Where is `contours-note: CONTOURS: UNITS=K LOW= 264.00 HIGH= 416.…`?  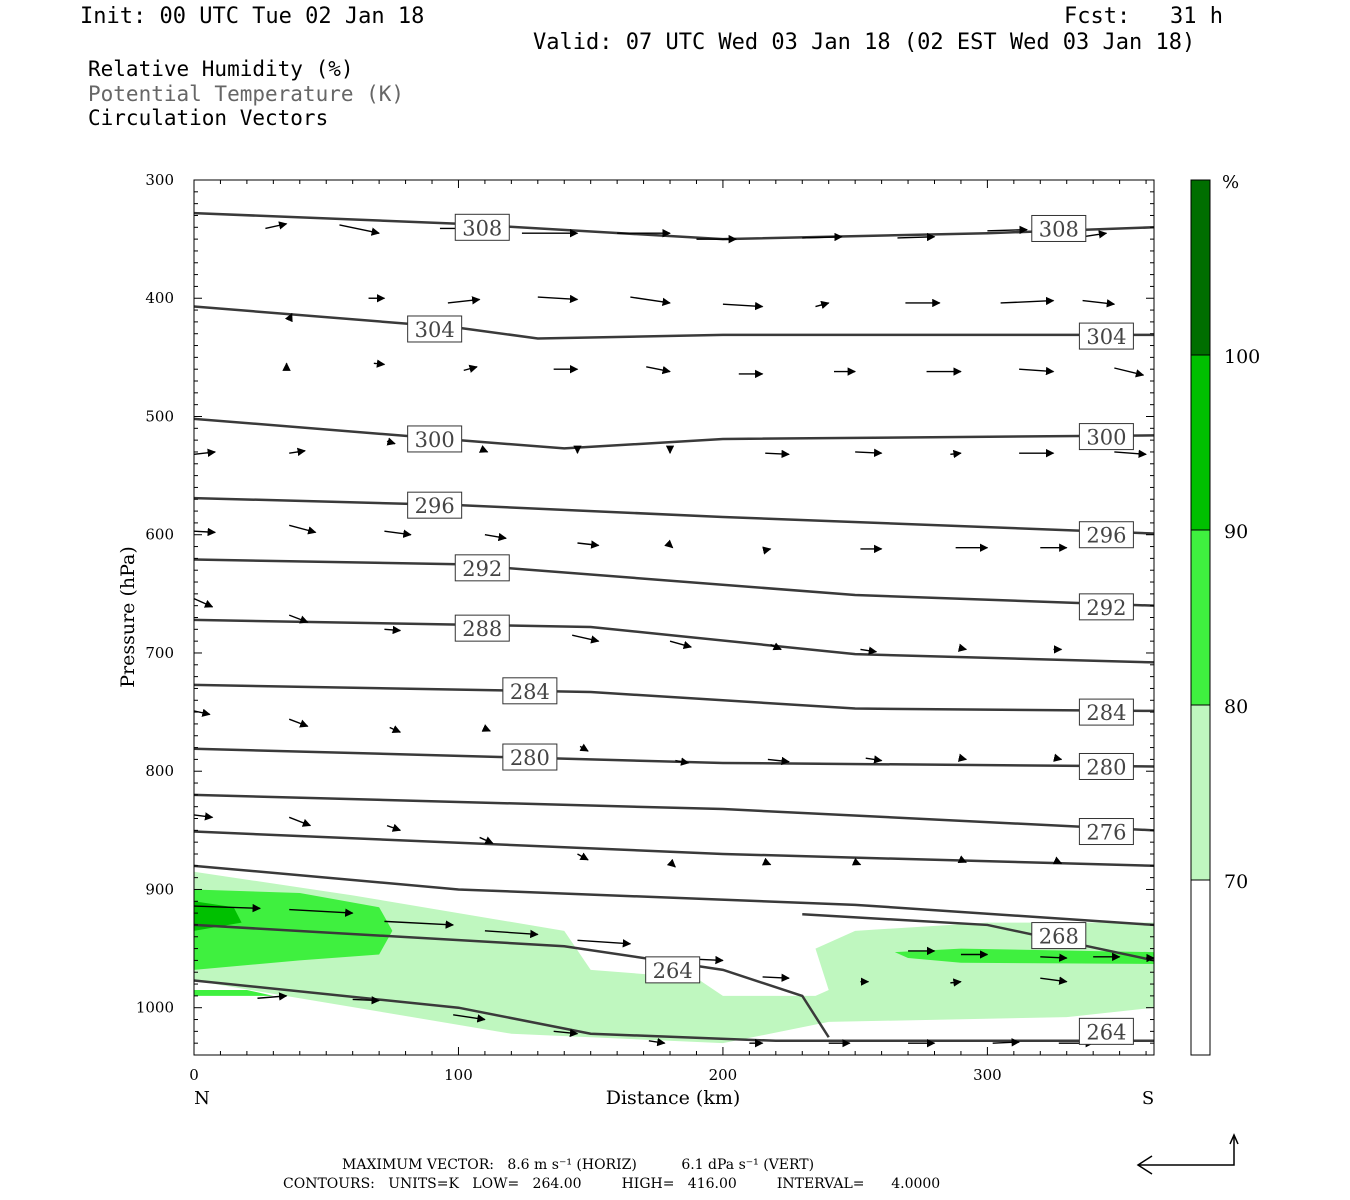
contours-note: CONTOURS: UNITS=K LOW= 264.00 HIGH= 416.… is located at coordinates (612, 1184).